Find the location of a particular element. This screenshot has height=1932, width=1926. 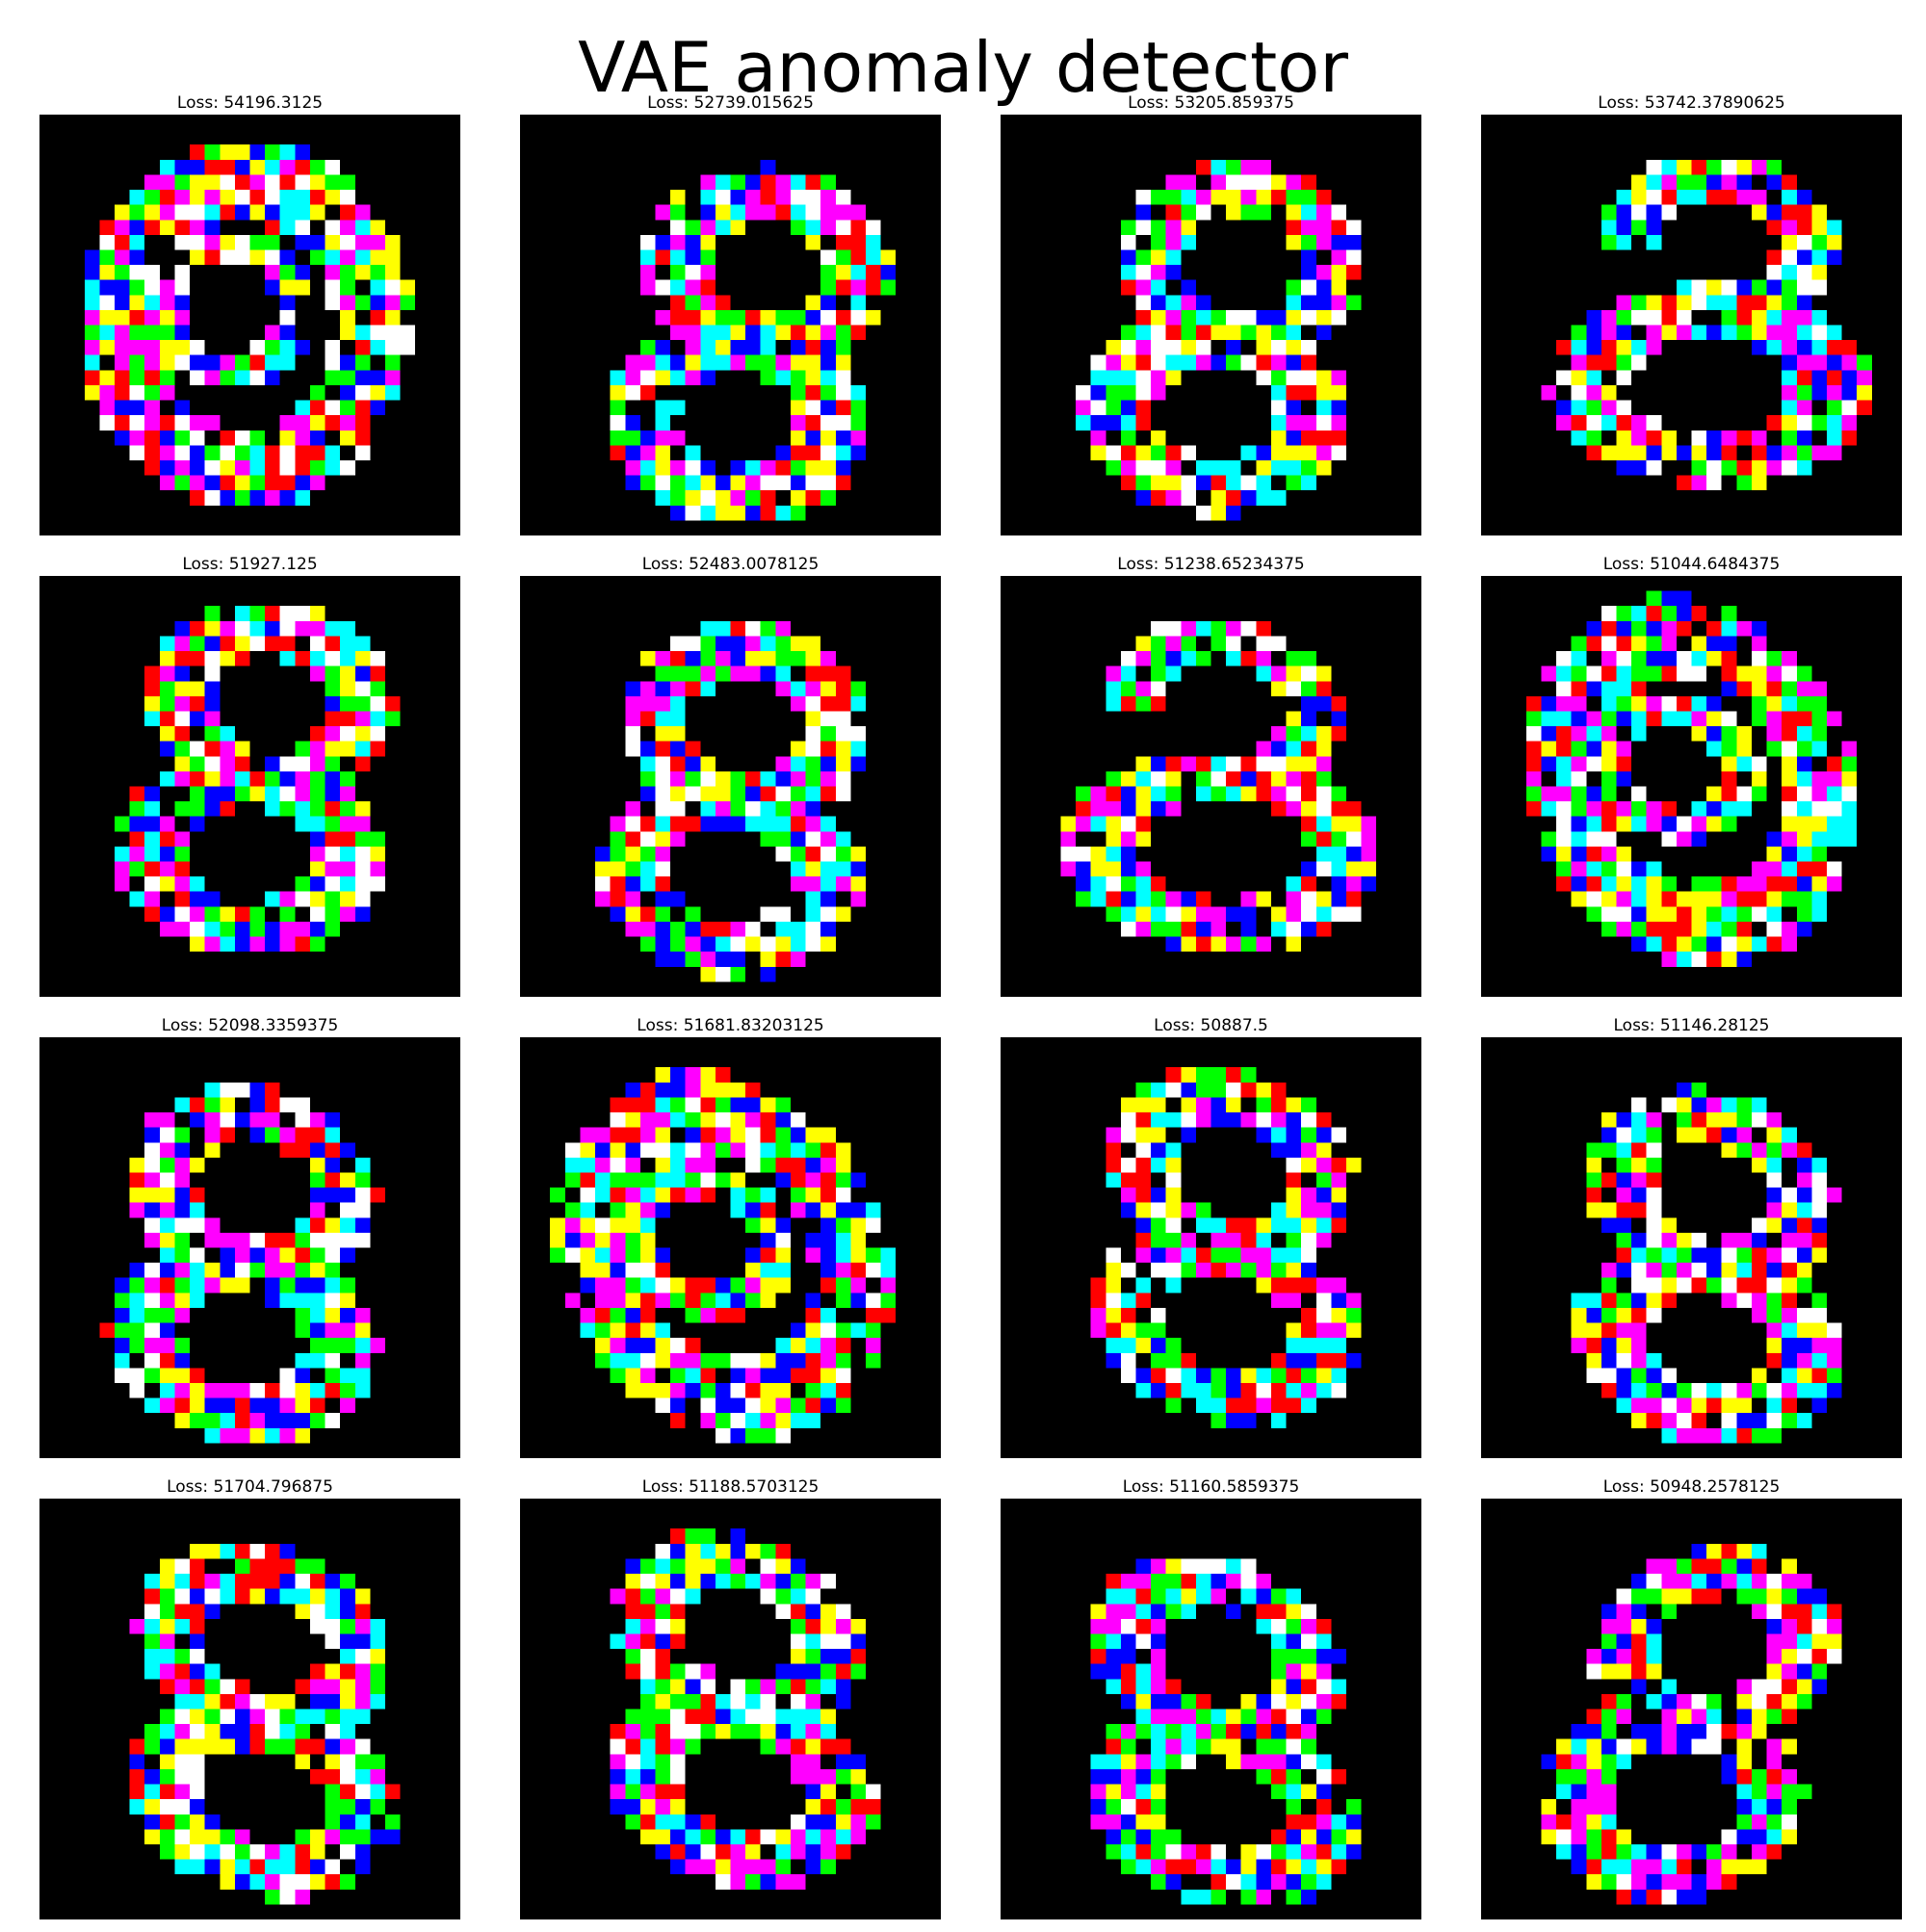

sample-loss-label: Loss: 51681.83203125 is located at coordinates (730, 1025).